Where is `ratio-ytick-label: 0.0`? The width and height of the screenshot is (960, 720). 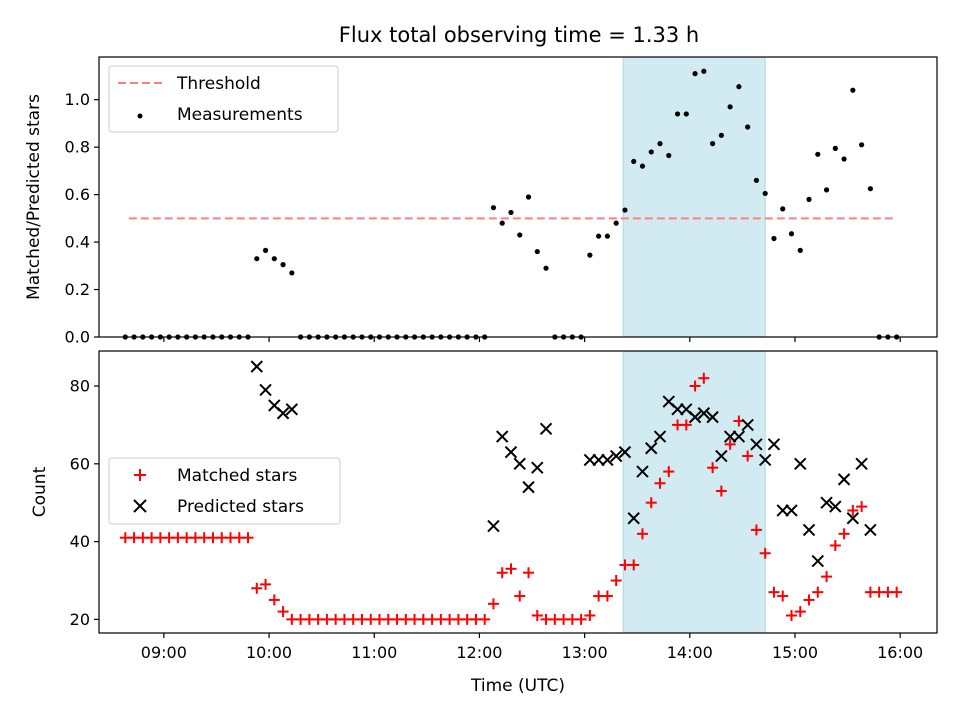 ratio-ytick-label: 0.0 is located at coordinates (77, 337).